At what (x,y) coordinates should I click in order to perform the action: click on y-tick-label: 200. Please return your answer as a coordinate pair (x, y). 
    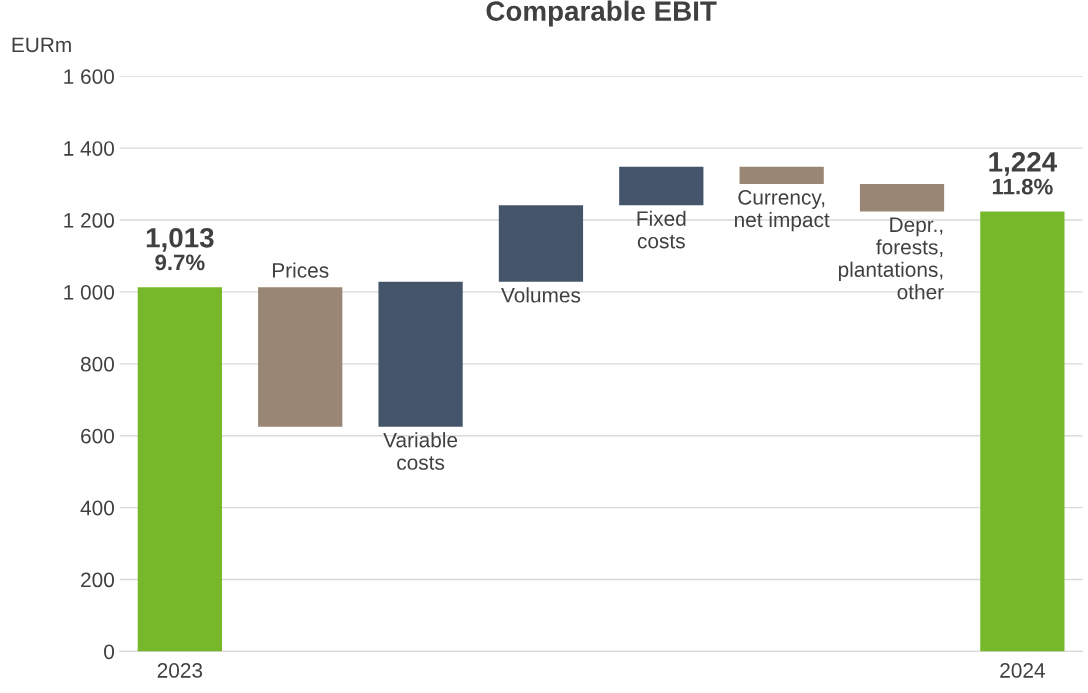
    Looking at the image, I should click on (98, 580).